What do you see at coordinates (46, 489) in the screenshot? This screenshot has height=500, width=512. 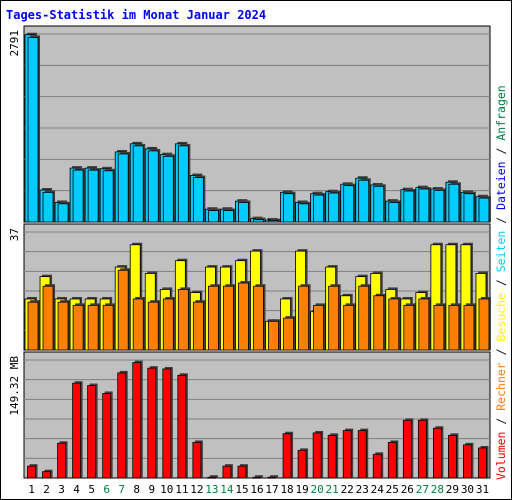 I see `x-tick-label: 2` at bounding box center [46, 489].